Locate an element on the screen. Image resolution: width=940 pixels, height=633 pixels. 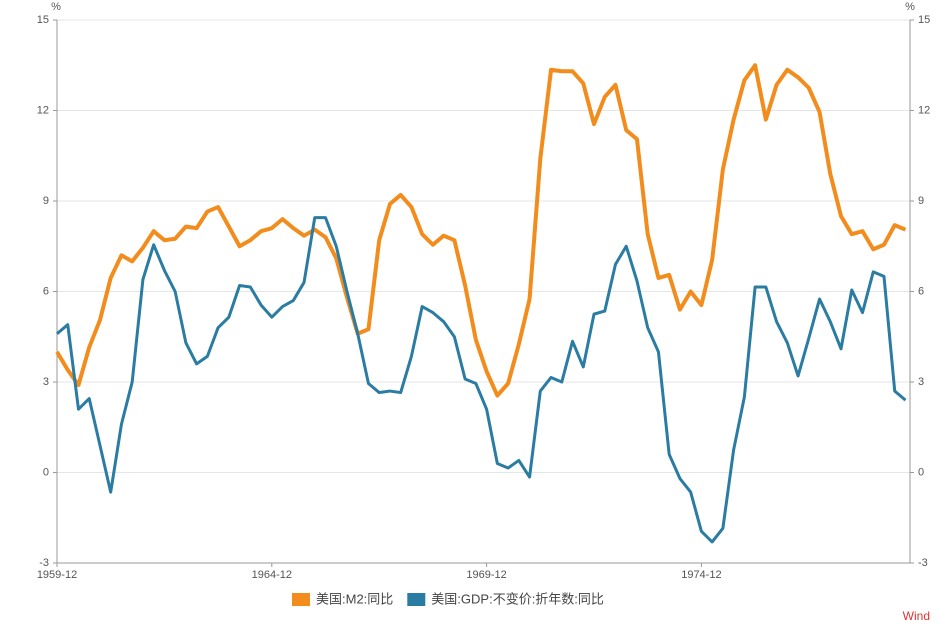
x-tick-label: 1969-12 is located at coordinates (486, 575).